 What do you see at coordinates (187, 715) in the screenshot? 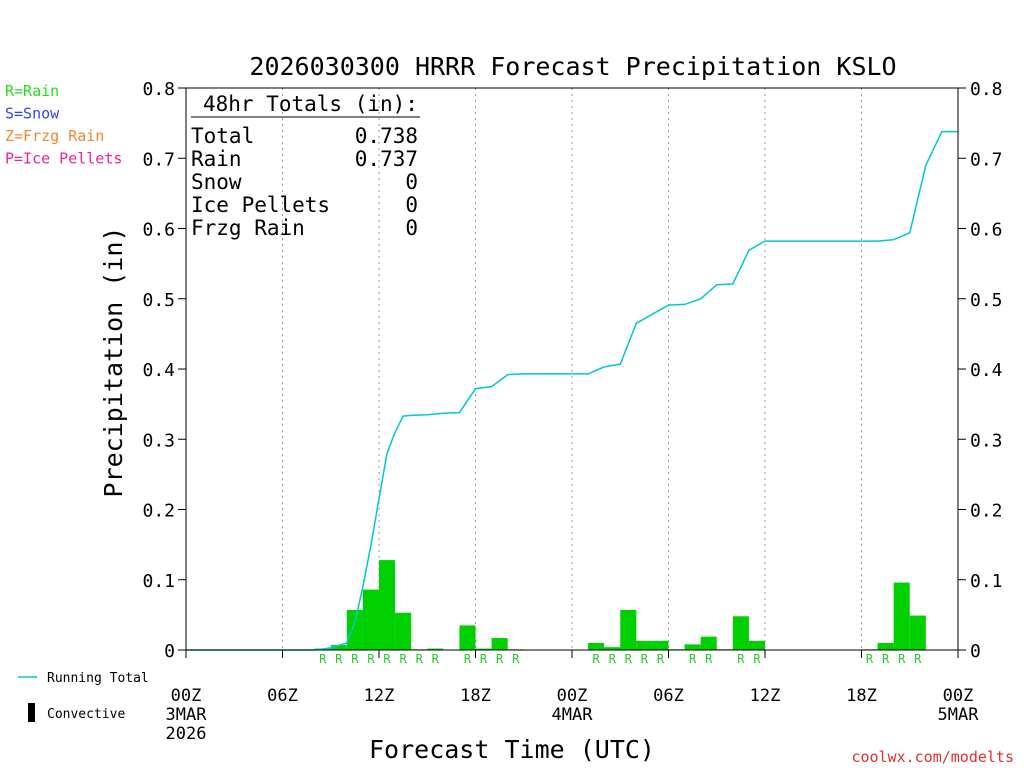
I see `x-tick-sublabel: 3MAR` at bounding box center [187, 715].